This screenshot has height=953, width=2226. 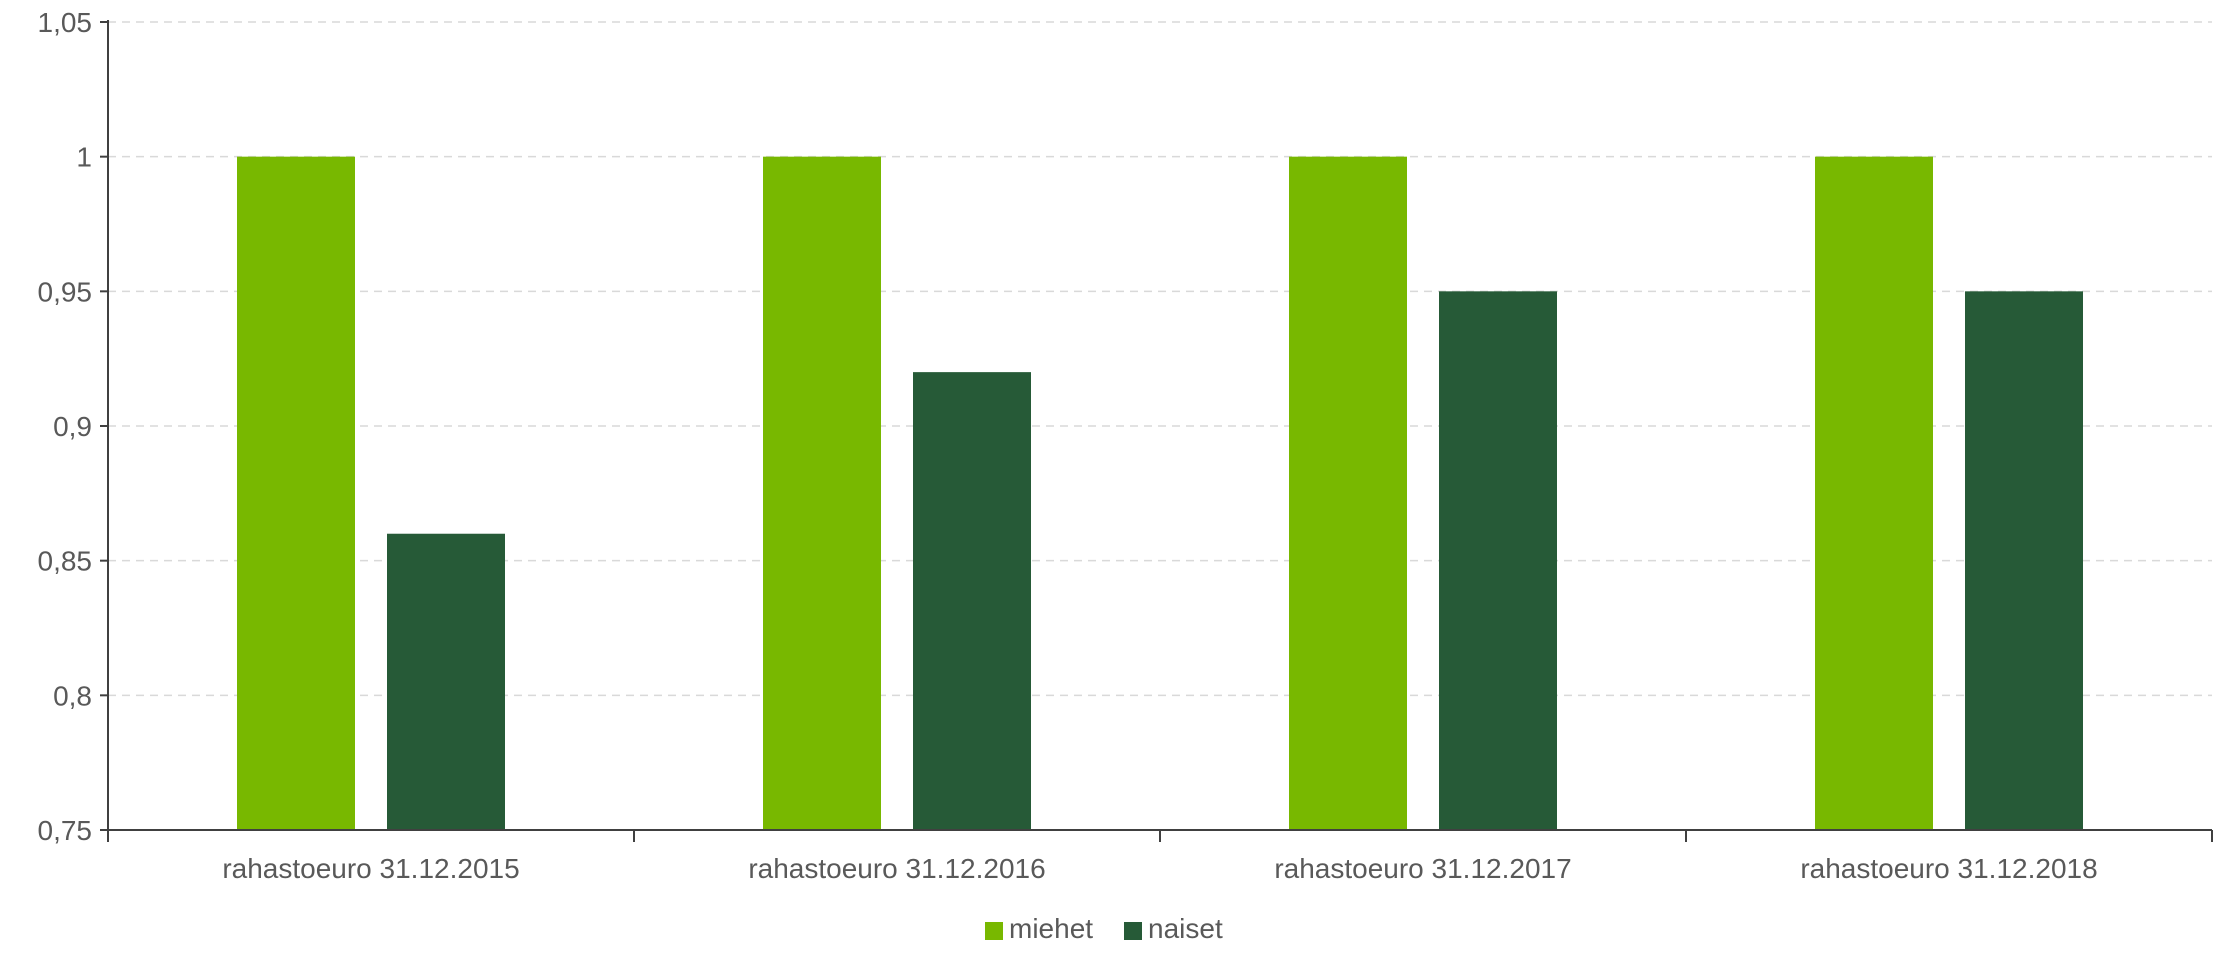 What do you see at coordinates (994, 931) in the screenshot?
I see `legend-swatch-miehet` at bounding box center [994, 931].